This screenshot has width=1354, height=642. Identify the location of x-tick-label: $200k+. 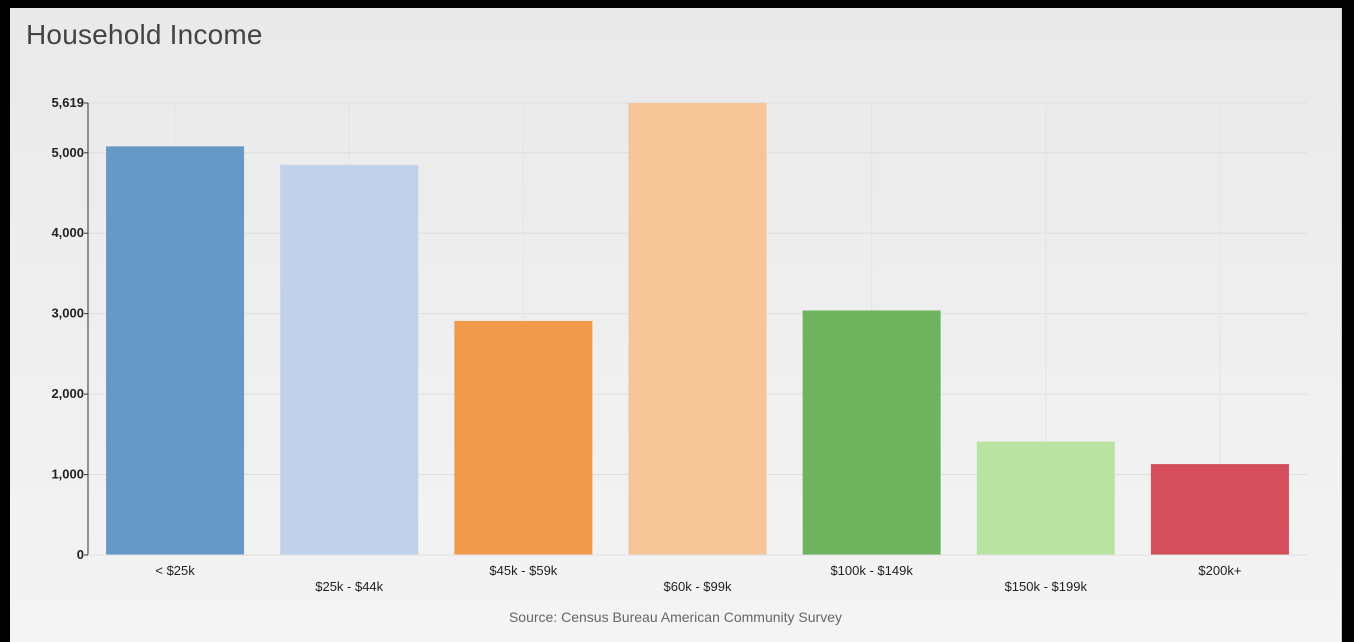
(1219, 570).